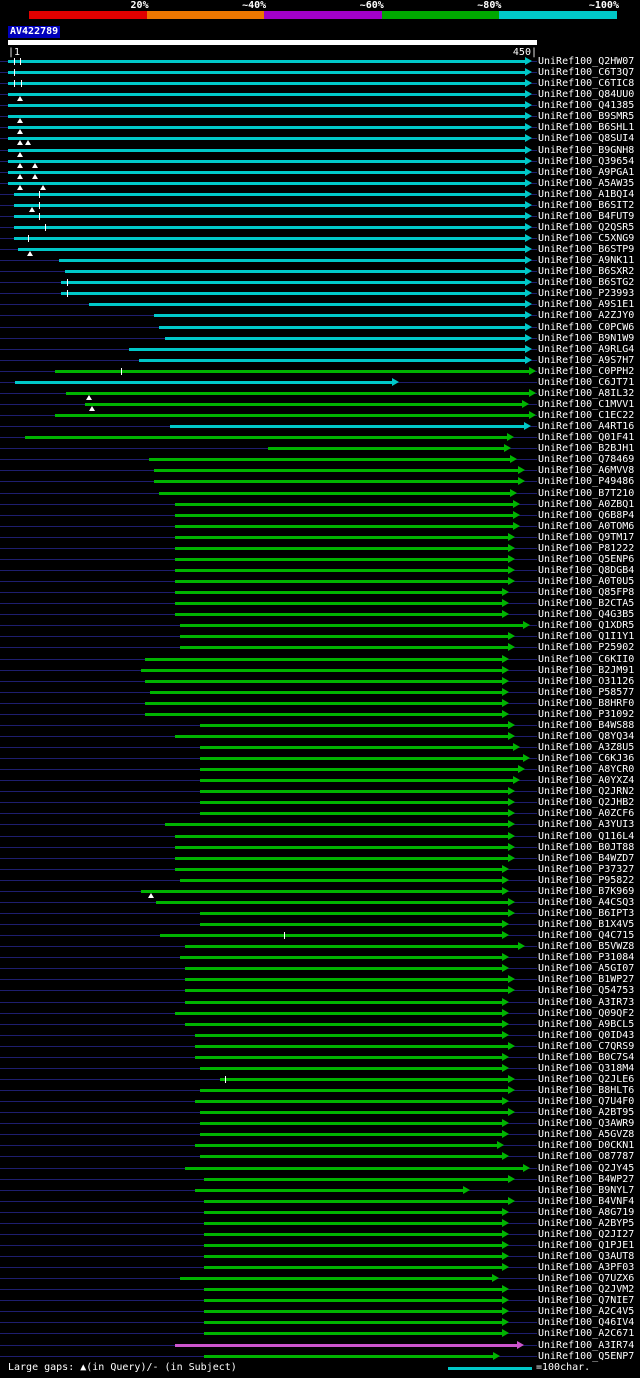 This screenshot has height=1378, width=640. Describe the element at coordinates (586, 194) in the screenshot. I see `hit-label: UniRef100_A1BQI4` at that location.